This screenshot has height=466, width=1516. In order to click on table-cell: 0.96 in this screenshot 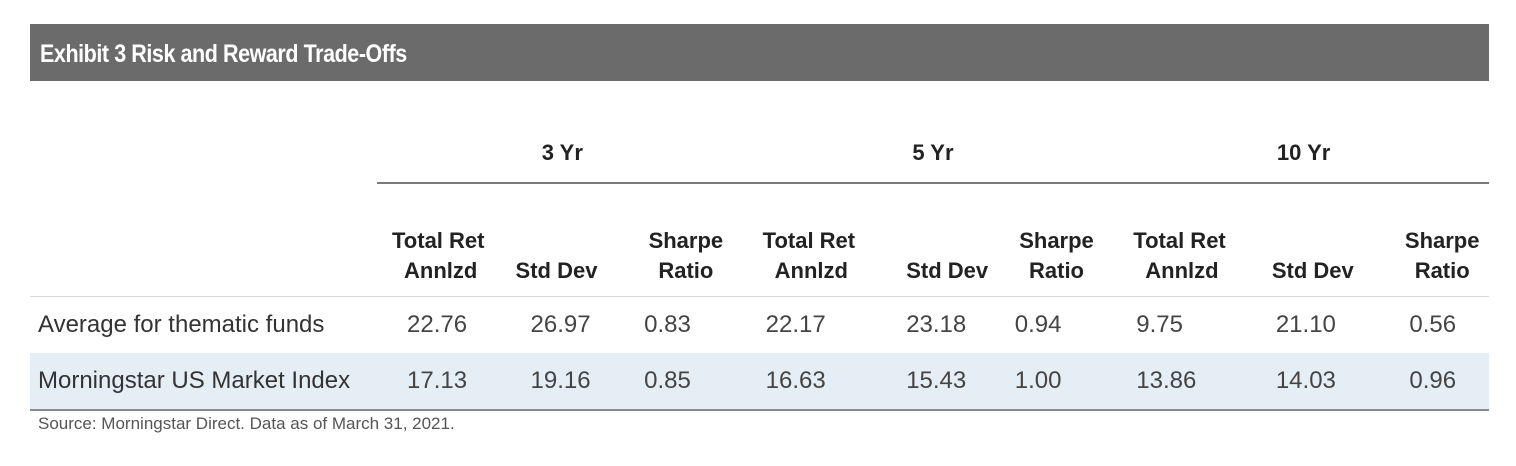, I will do `click(1427, 382)`.